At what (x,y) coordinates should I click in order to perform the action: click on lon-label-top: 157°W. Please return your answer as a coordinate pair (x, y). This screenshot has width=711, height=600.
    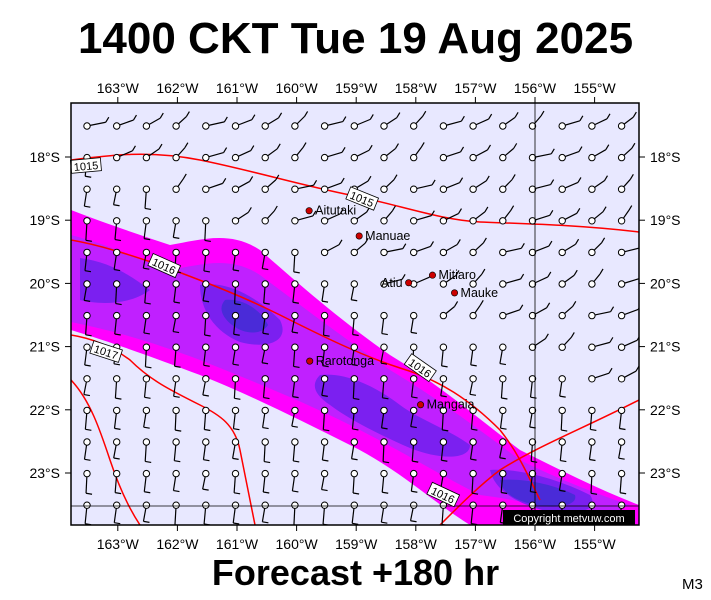
    Looking at the image, I should click on (475, 88).